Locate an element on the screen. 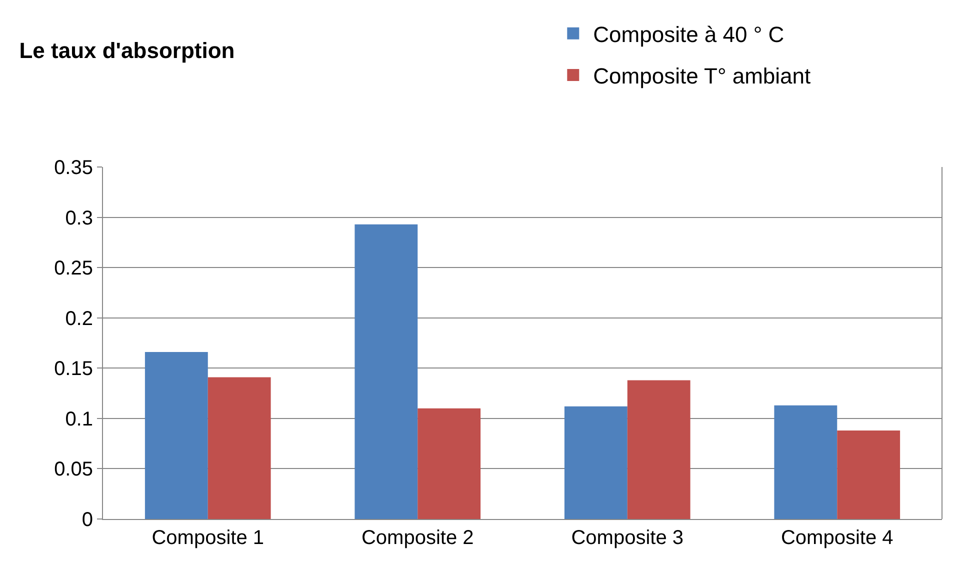  y-tick-label: 0.05 is located at coordinates (73, 469).